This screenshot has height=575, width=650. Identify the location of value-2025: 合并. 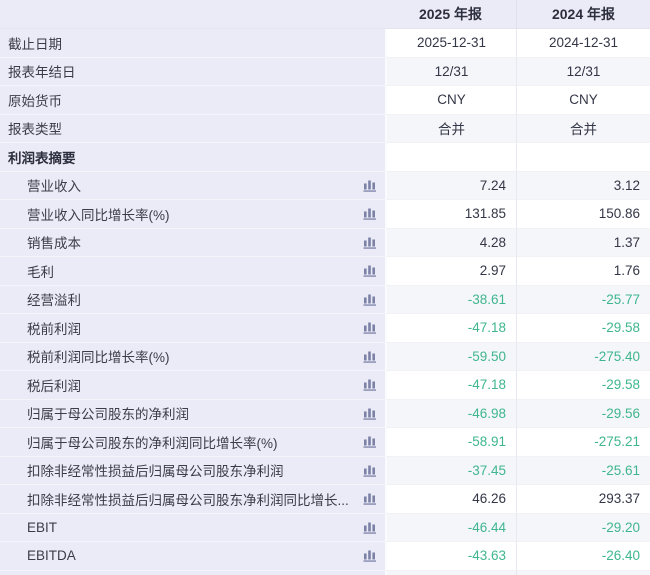
(450, 128).